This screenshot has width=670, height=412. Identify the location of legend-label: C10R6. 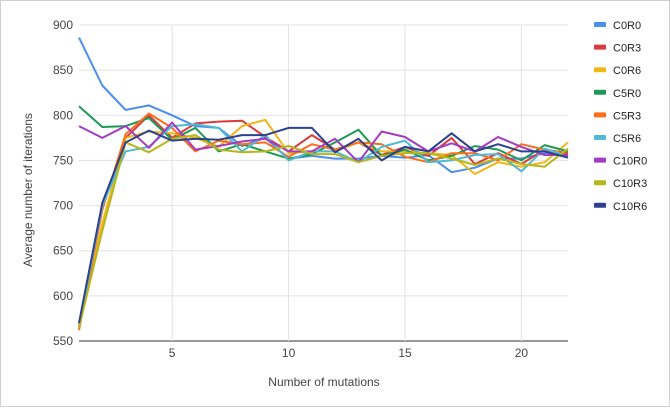
(630, 207).